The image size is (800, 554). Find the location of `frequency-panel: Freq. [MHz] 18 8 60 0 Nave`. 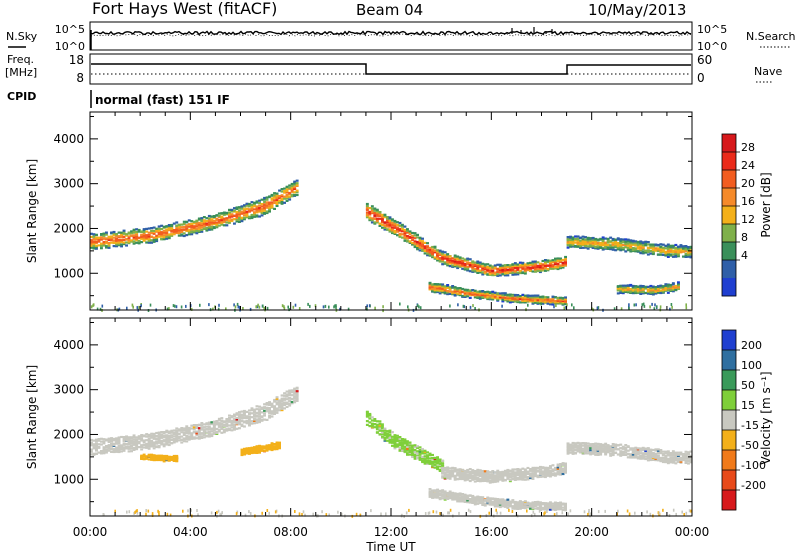

frequency-panel: Freq. [MHz] 18 8 60 0 Nave is located at coordinates (393, 69).